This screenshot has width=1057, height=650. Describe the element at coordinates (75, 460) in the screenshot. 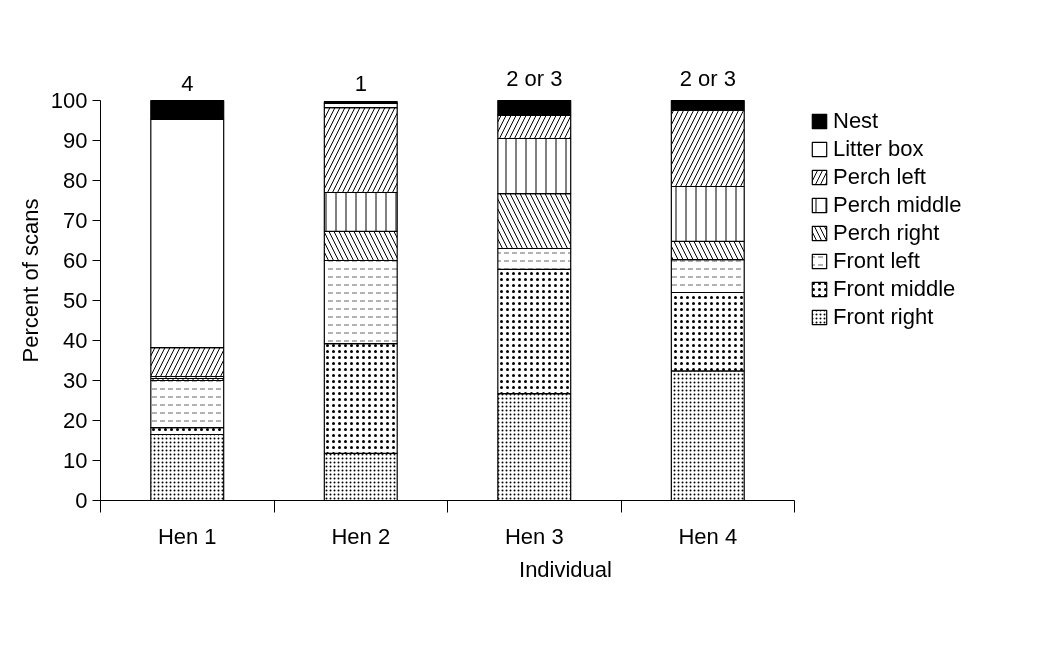

I see `y-tick-label: 10` at that location.